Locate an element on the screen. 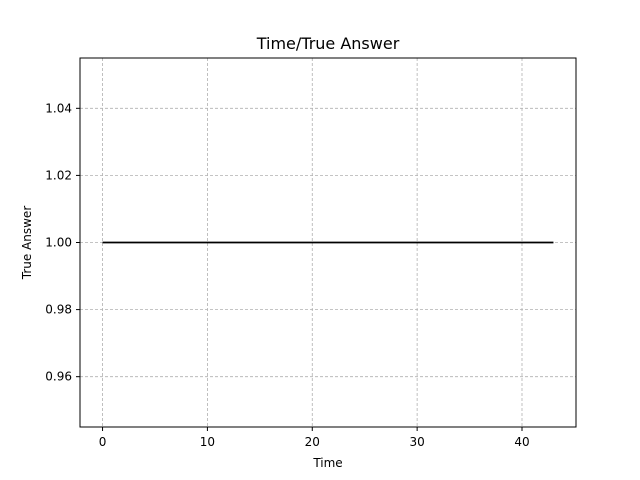 This screenshot has width=640, height=480. x-tick-label: 30 is located at coordinates (416, 442).